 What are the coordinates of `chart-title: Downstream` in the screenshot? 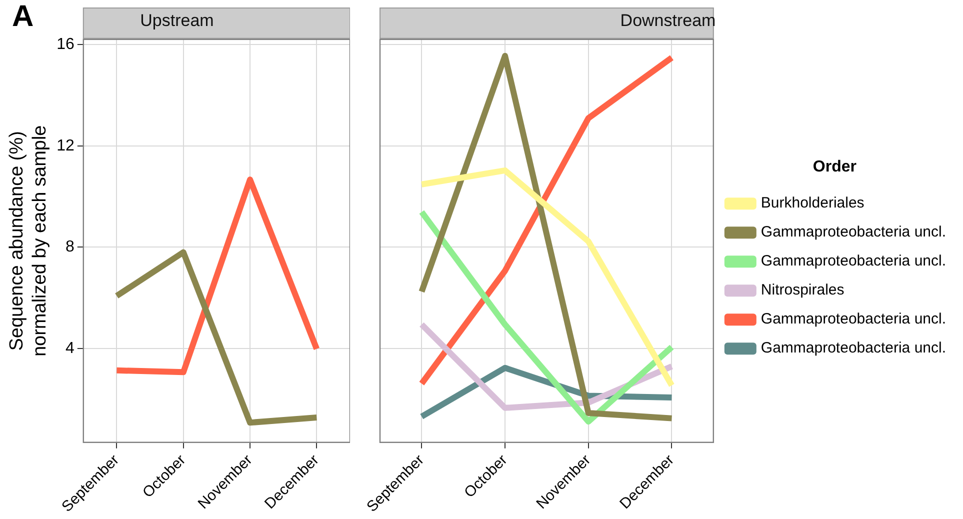 It's located at (668, 20).